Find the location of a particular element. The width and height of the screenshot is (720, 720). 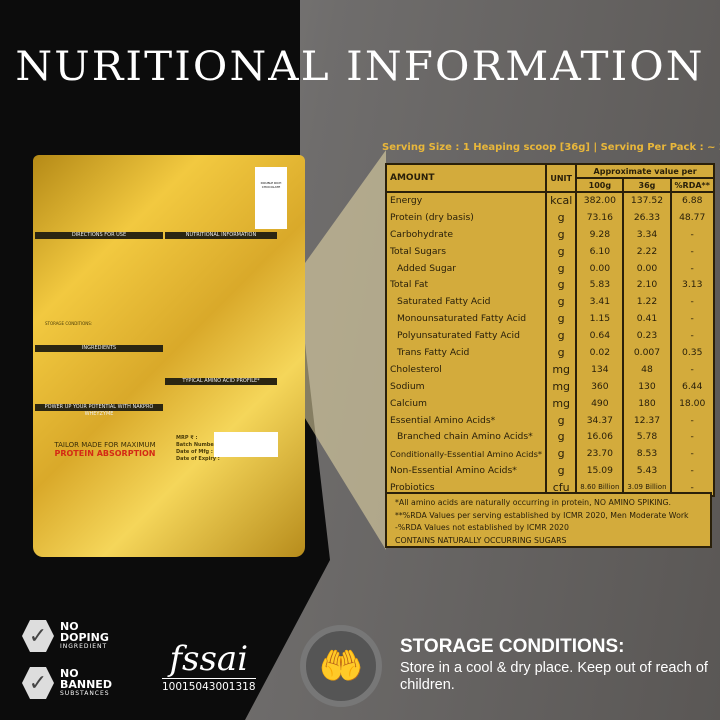

table-row: Non-Essential Amino Acids* g 15.09 5.43- is located at coordinates (549, 471).